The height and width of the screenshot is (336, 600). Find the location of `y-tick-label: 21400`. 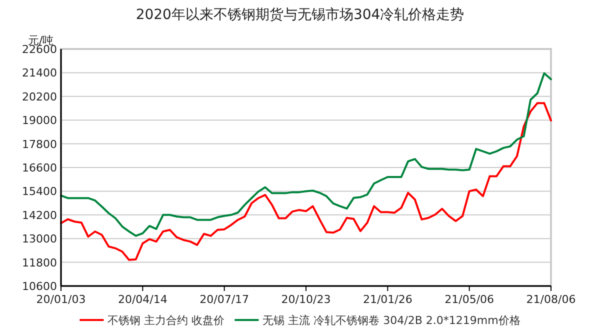

y-tick-label: 21400 is located at coordinates (39, 73).